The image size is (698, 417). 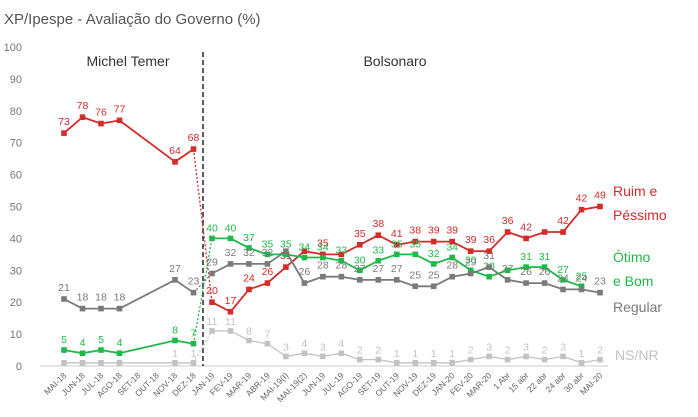 I want to click on data-label: 33, so click(x=378, y=251).